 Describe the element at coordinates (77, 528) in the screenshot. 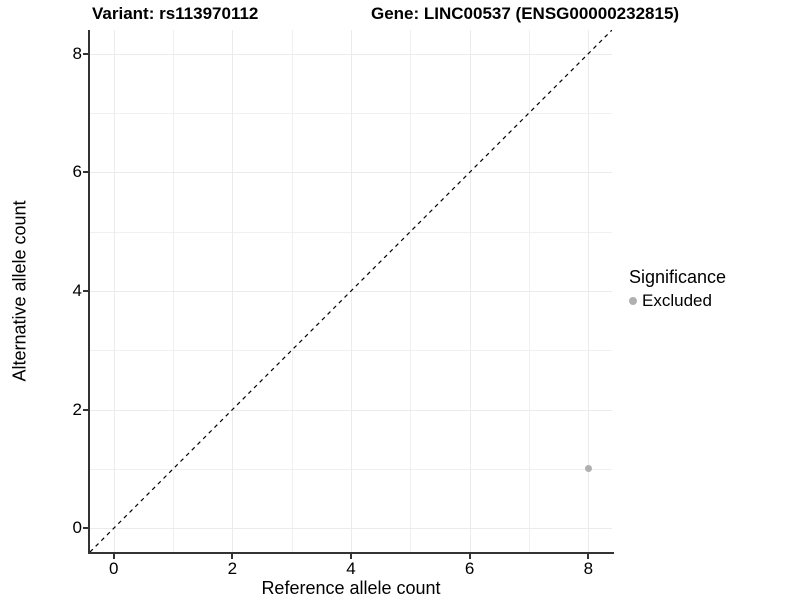

I see `y-tick-label-0: 0` at that location.